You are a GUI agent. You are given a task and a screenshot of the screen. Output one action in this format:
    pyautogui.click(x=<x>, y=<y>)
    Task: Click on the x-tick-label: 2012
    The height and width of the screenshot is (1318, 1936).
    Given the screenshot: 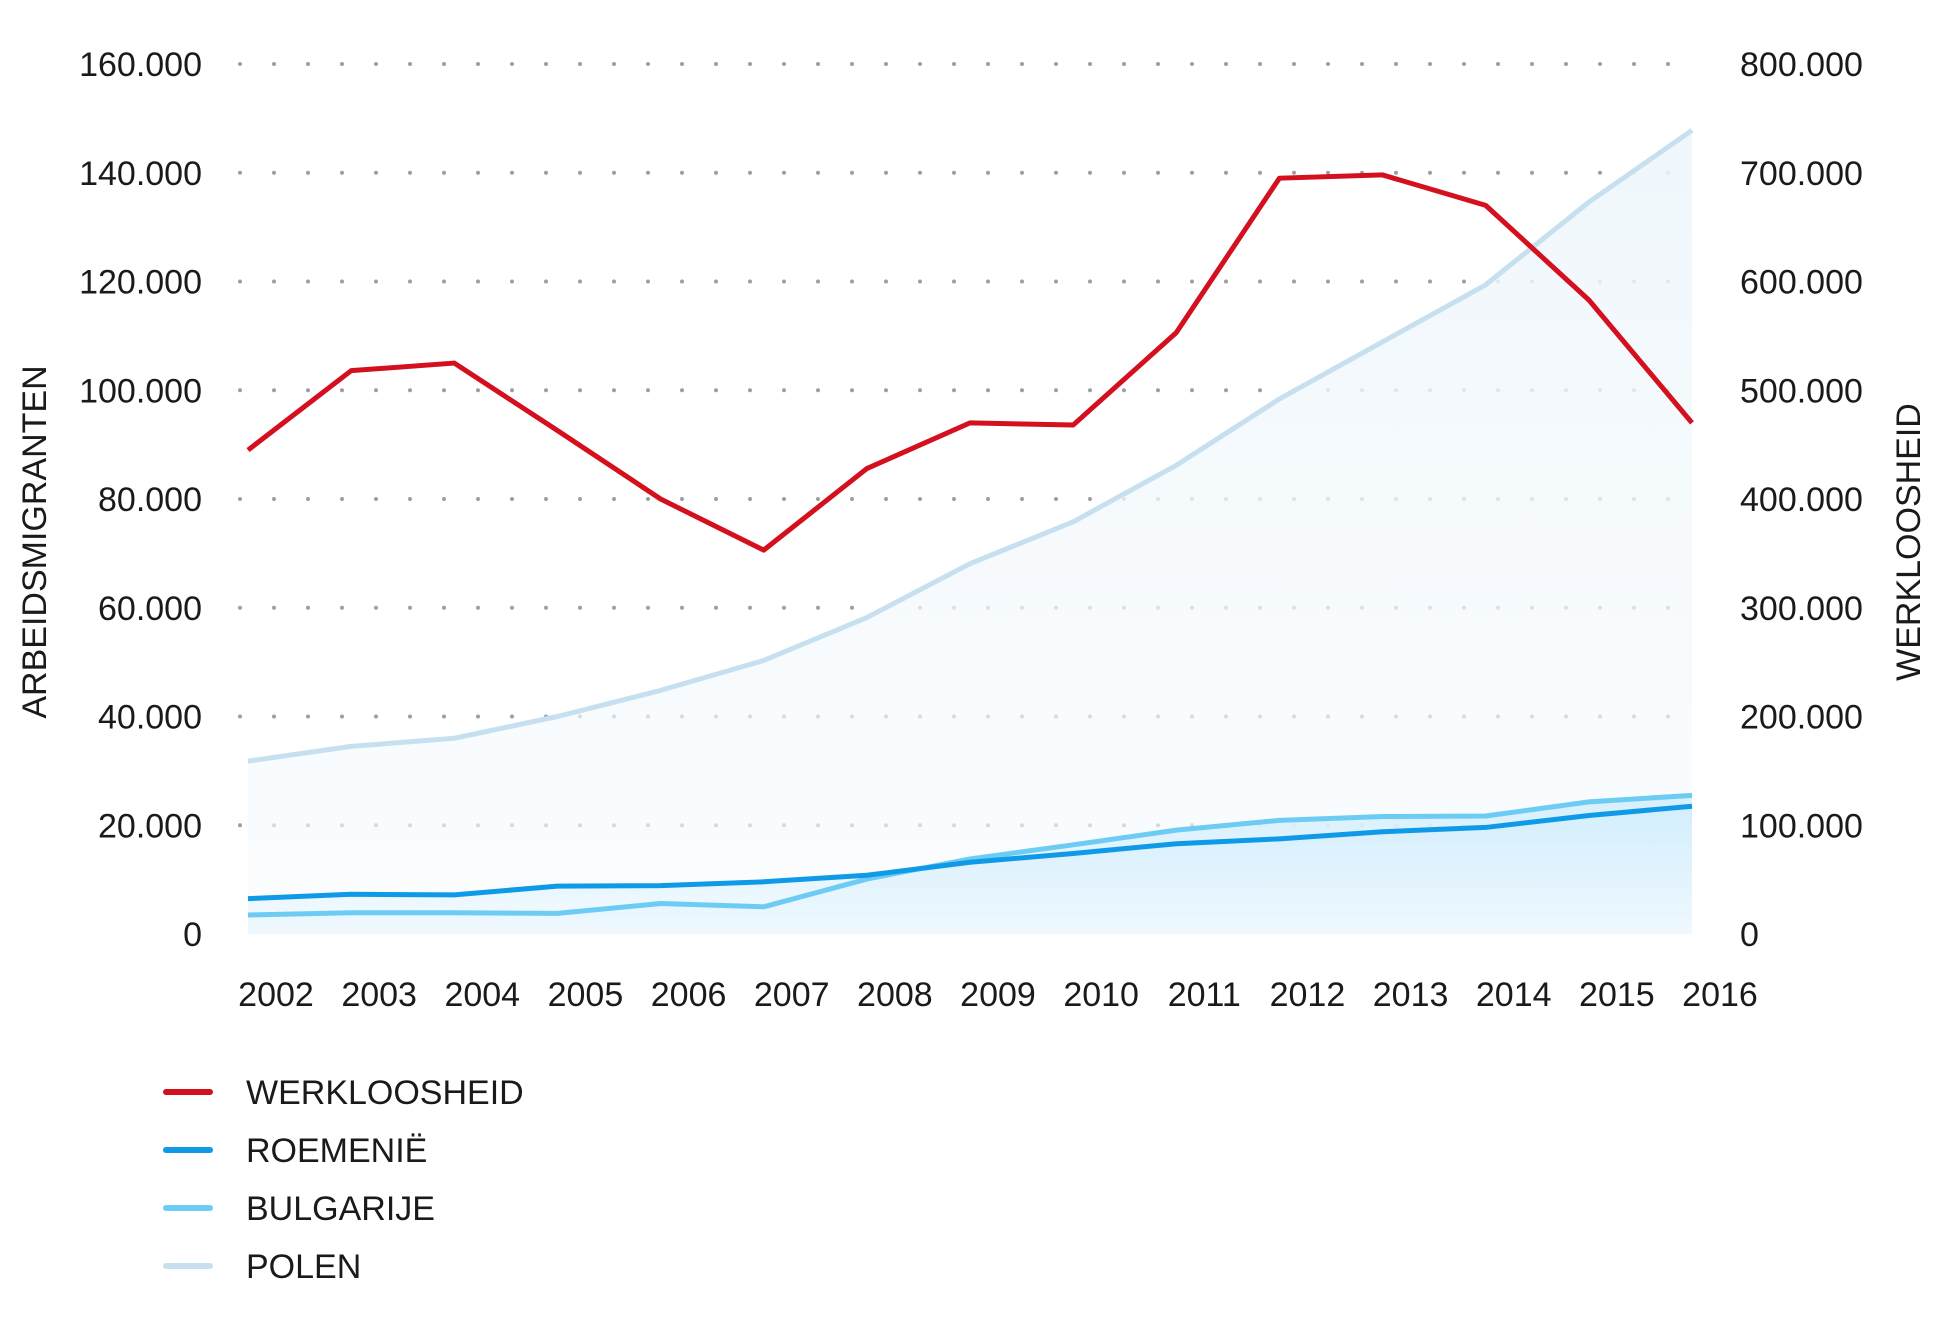 What is the action you would take?
    pyautogui.click(x=1308, y=995)
    